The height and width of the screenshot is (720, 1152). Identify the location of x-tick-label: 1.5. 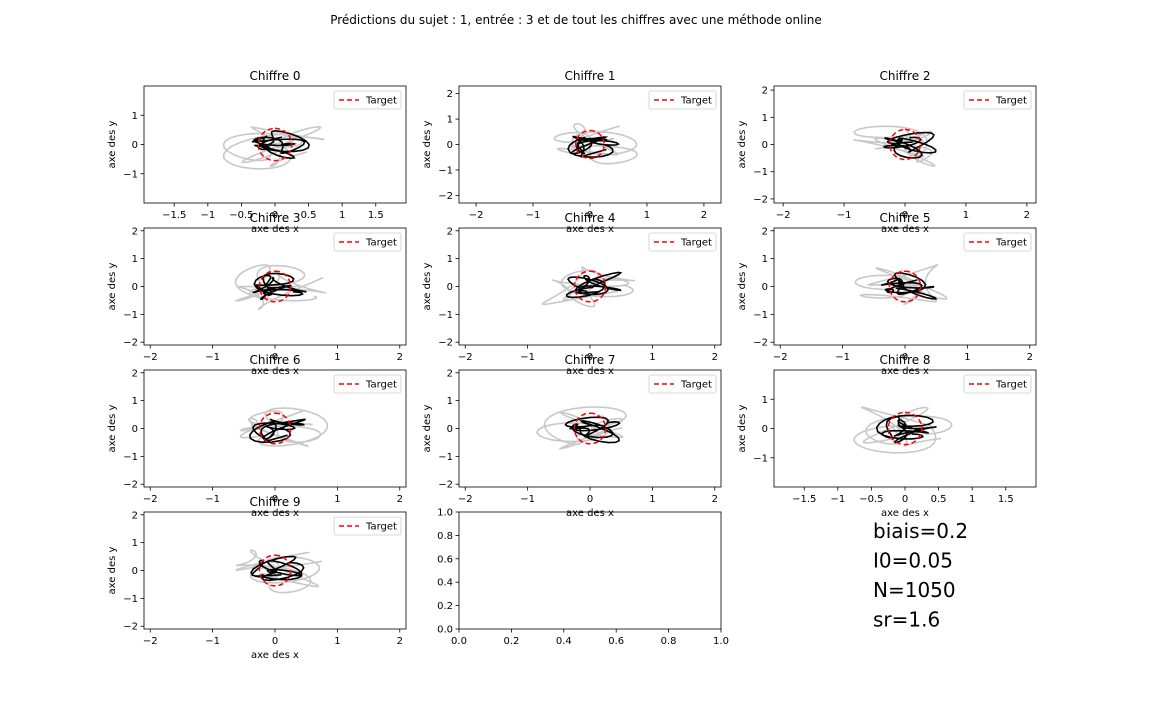
(1006, 499).